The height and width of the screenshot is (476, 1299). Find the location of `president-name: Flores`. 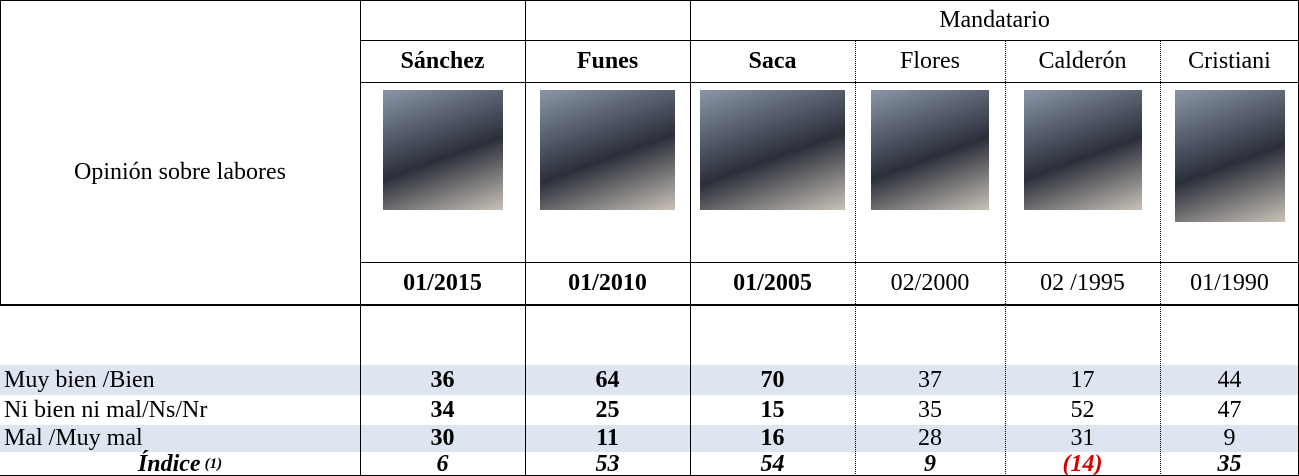

president-name: Flores is located at coordinates (930, 60).